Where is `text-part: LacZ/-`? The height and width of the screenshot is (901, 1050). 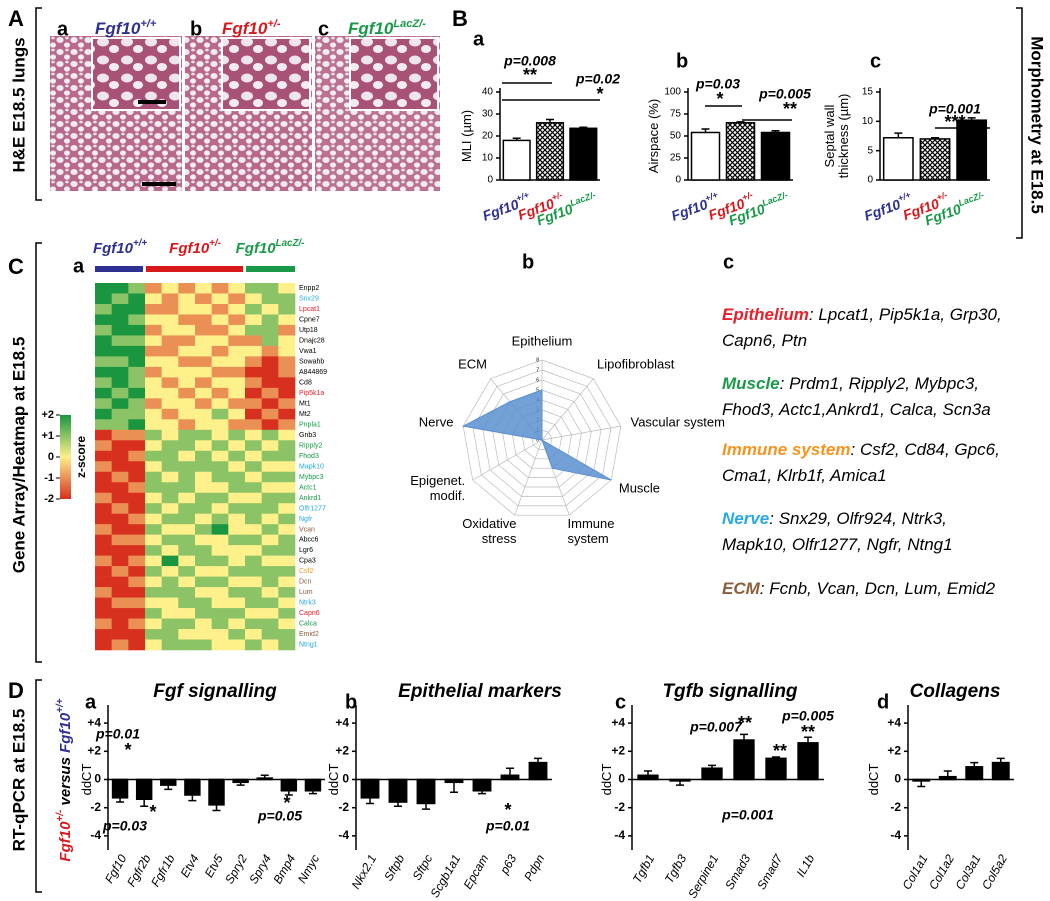
text-part: LacZ/- is located at coordinates (775, 199).